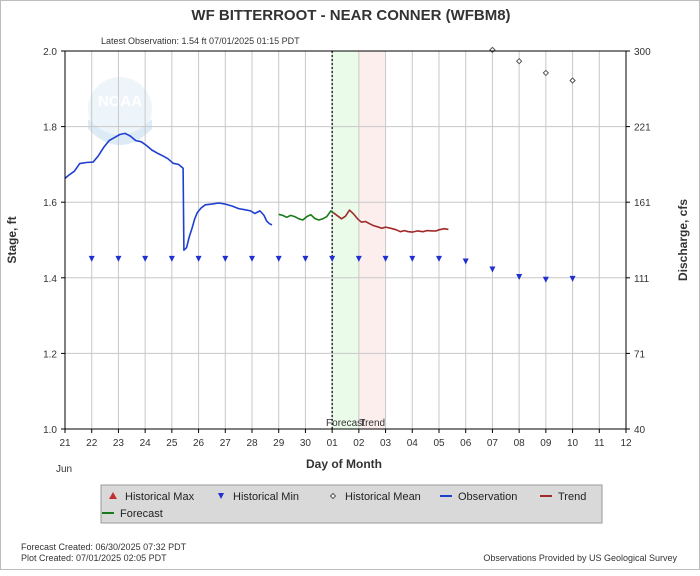  Describe the element at coordinates (160, 497) in the screenshot. I see `legend-historical-max-label: Historical Max` at that location.